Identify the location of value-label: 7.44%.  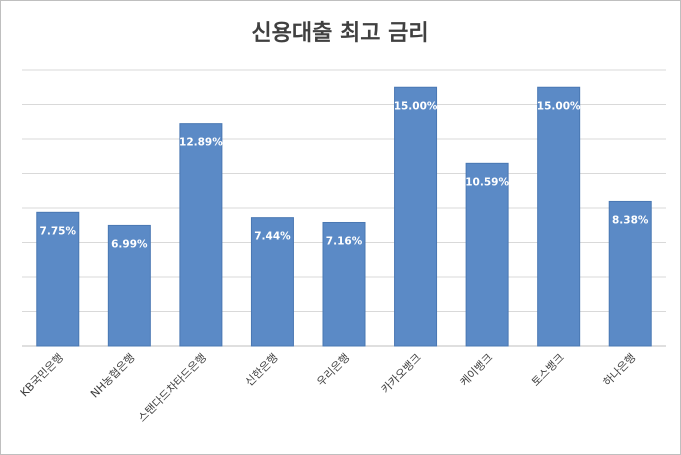
(272, 237).